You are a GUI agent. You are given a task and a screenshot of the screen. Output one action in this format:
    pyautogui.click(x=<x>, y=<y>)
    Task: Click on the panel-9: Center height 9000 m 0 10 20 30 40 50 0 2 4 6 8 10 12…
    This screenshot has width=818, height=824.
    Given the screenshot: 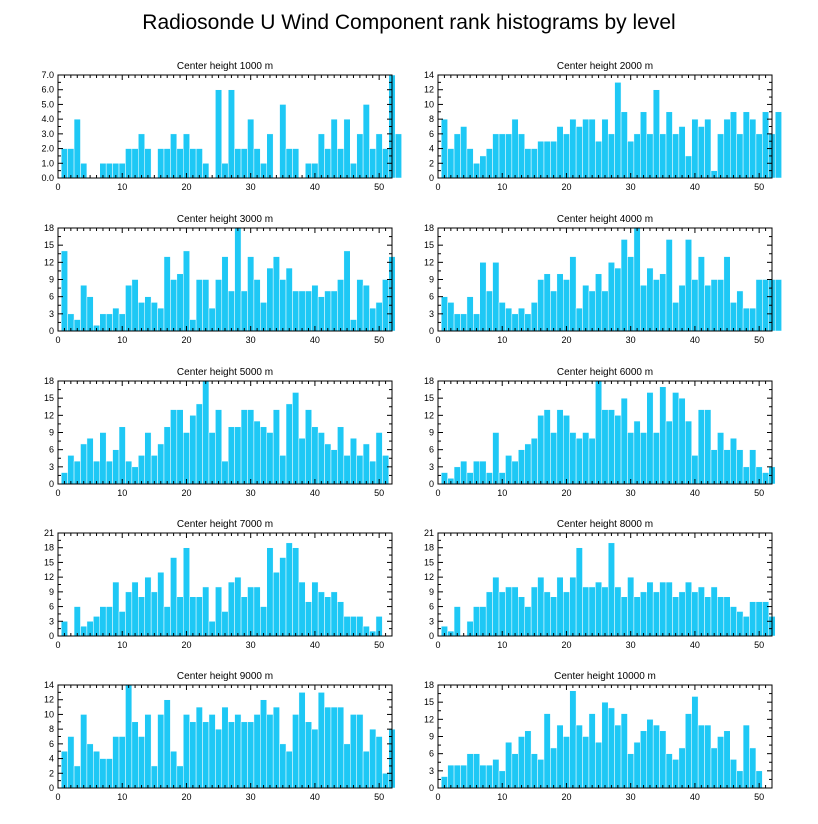 What is the action you would take?
    pyautogui.click(x=220, y=736)
    